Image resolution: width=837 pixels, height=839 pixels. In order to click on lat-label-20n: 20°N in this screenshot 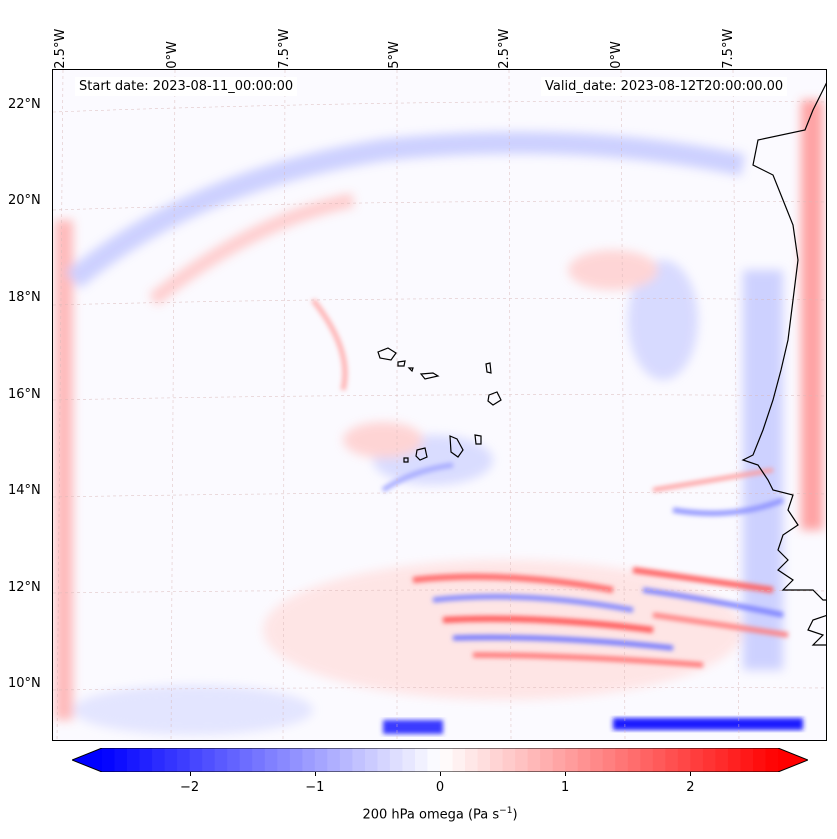, I will do `click(24, 200)`.